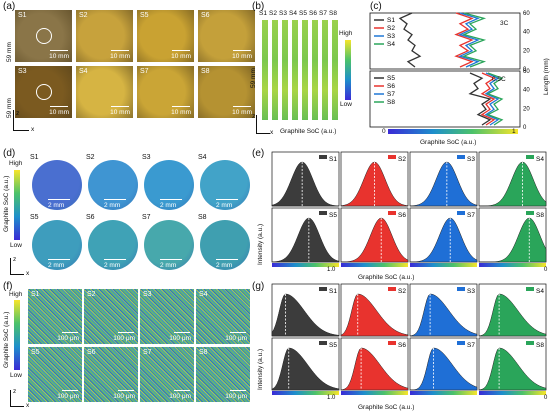 This screenshot has width=550, height=414. What do you see at coordinates (146, 157) in the screenshot?
I see `disc-label: S3` at bounding box center [146, 157].